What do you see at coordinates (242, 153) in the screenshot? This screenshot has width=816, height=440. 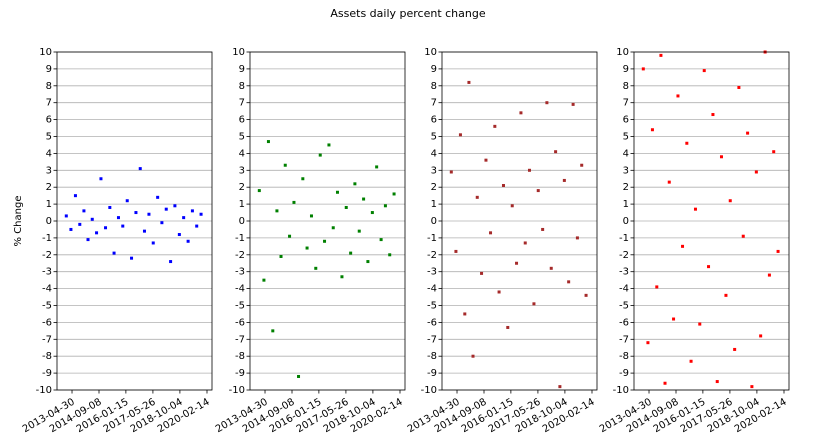 I see `y-tick-label: 4` at bounding box center [242, 153].